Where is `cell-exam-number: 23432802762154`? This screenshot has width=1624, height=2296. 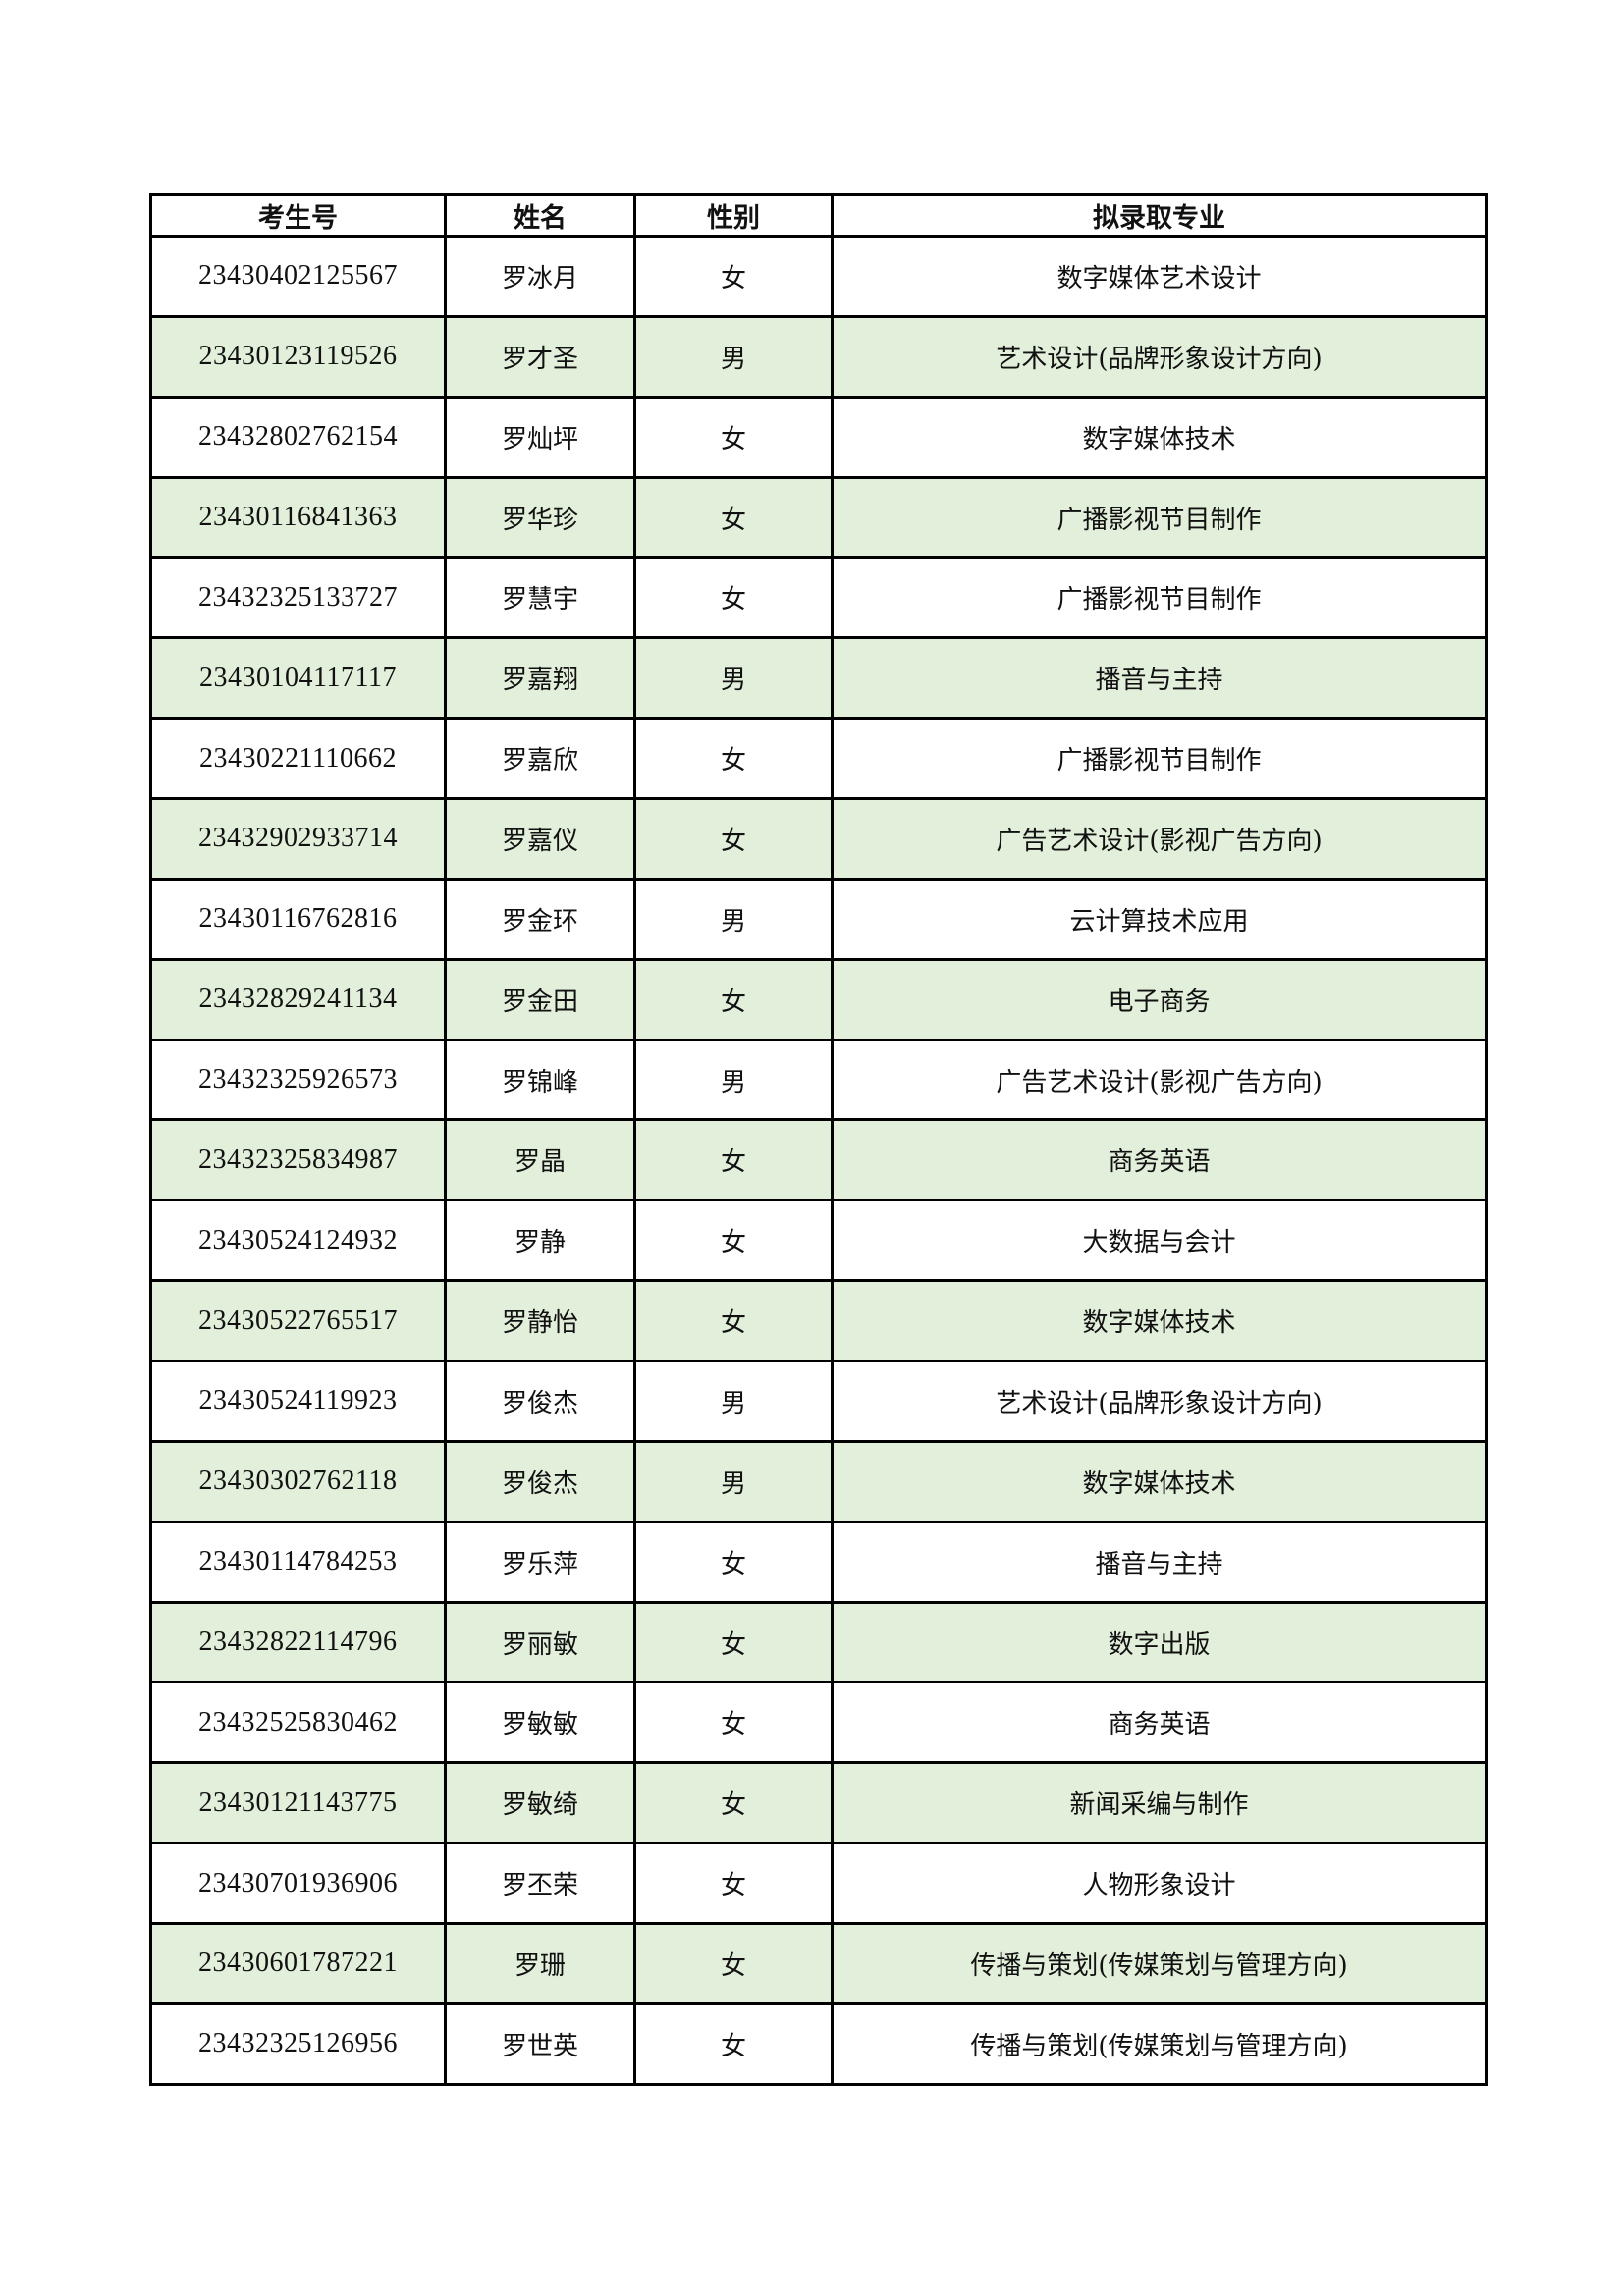 cell-exam-number: 23432802762154 is located at coordinates (298, 437).